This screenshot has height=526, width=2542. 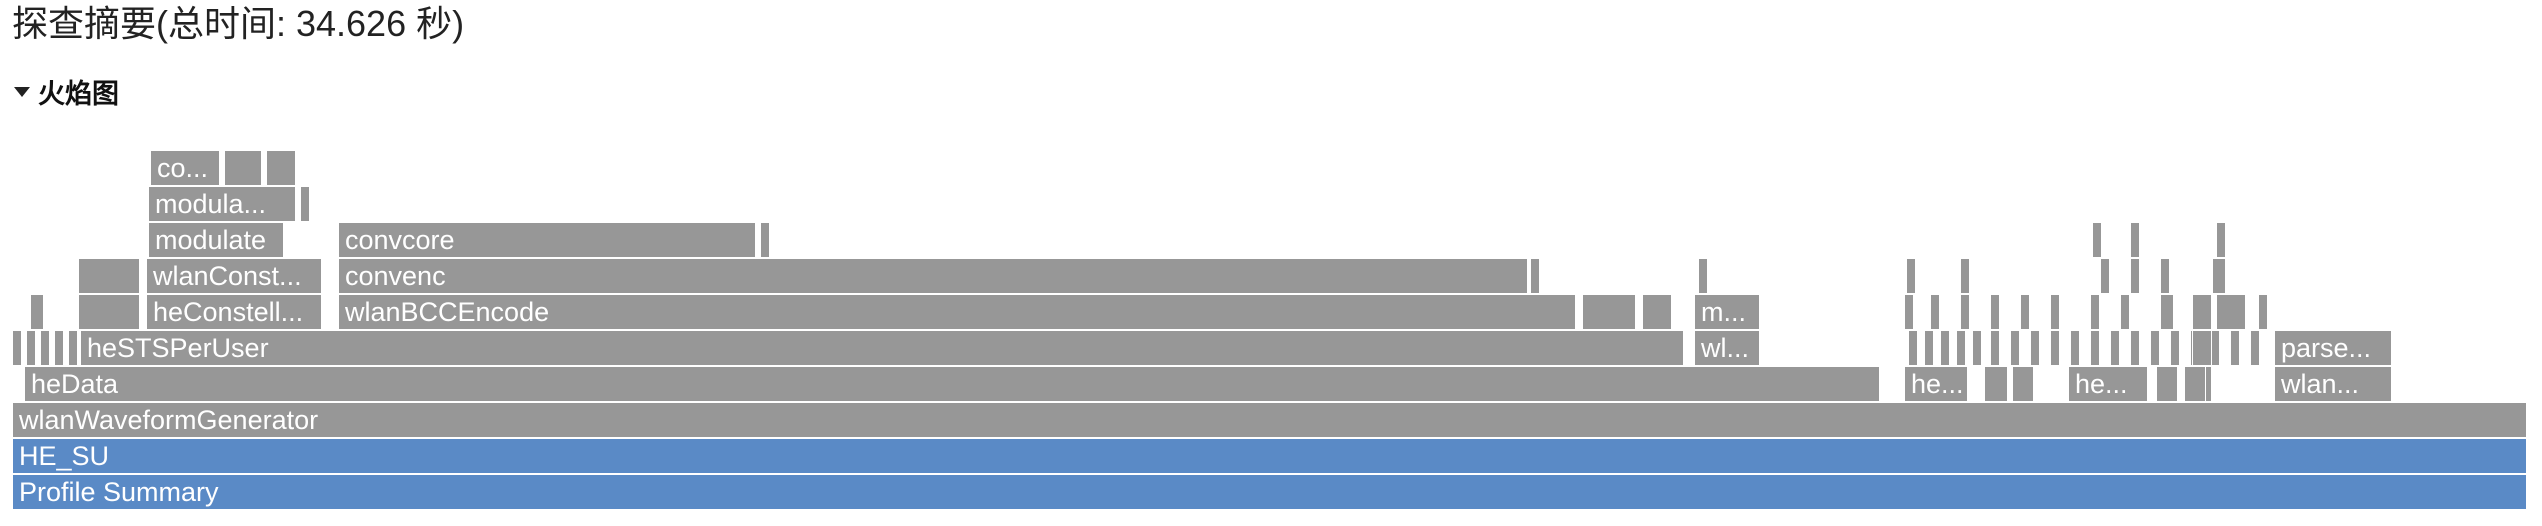 I want to click on flame-frame: modulate, so click(x=216, y=240).